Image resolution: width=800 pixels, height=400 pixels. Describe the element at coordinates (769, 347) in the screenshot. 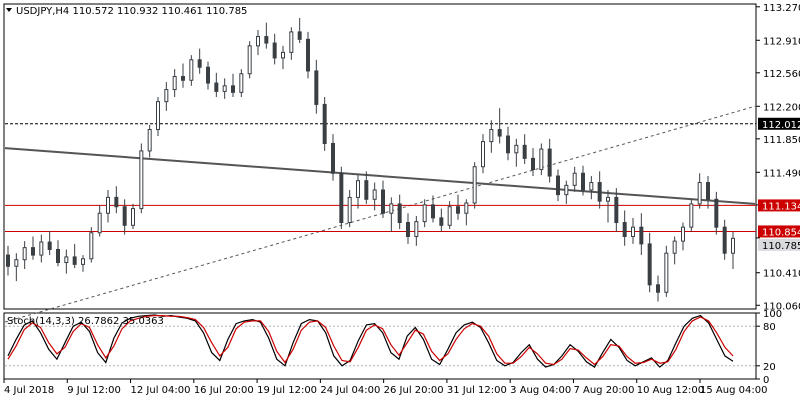

I see `stoch-axis: 100 80 20 0` at that location.